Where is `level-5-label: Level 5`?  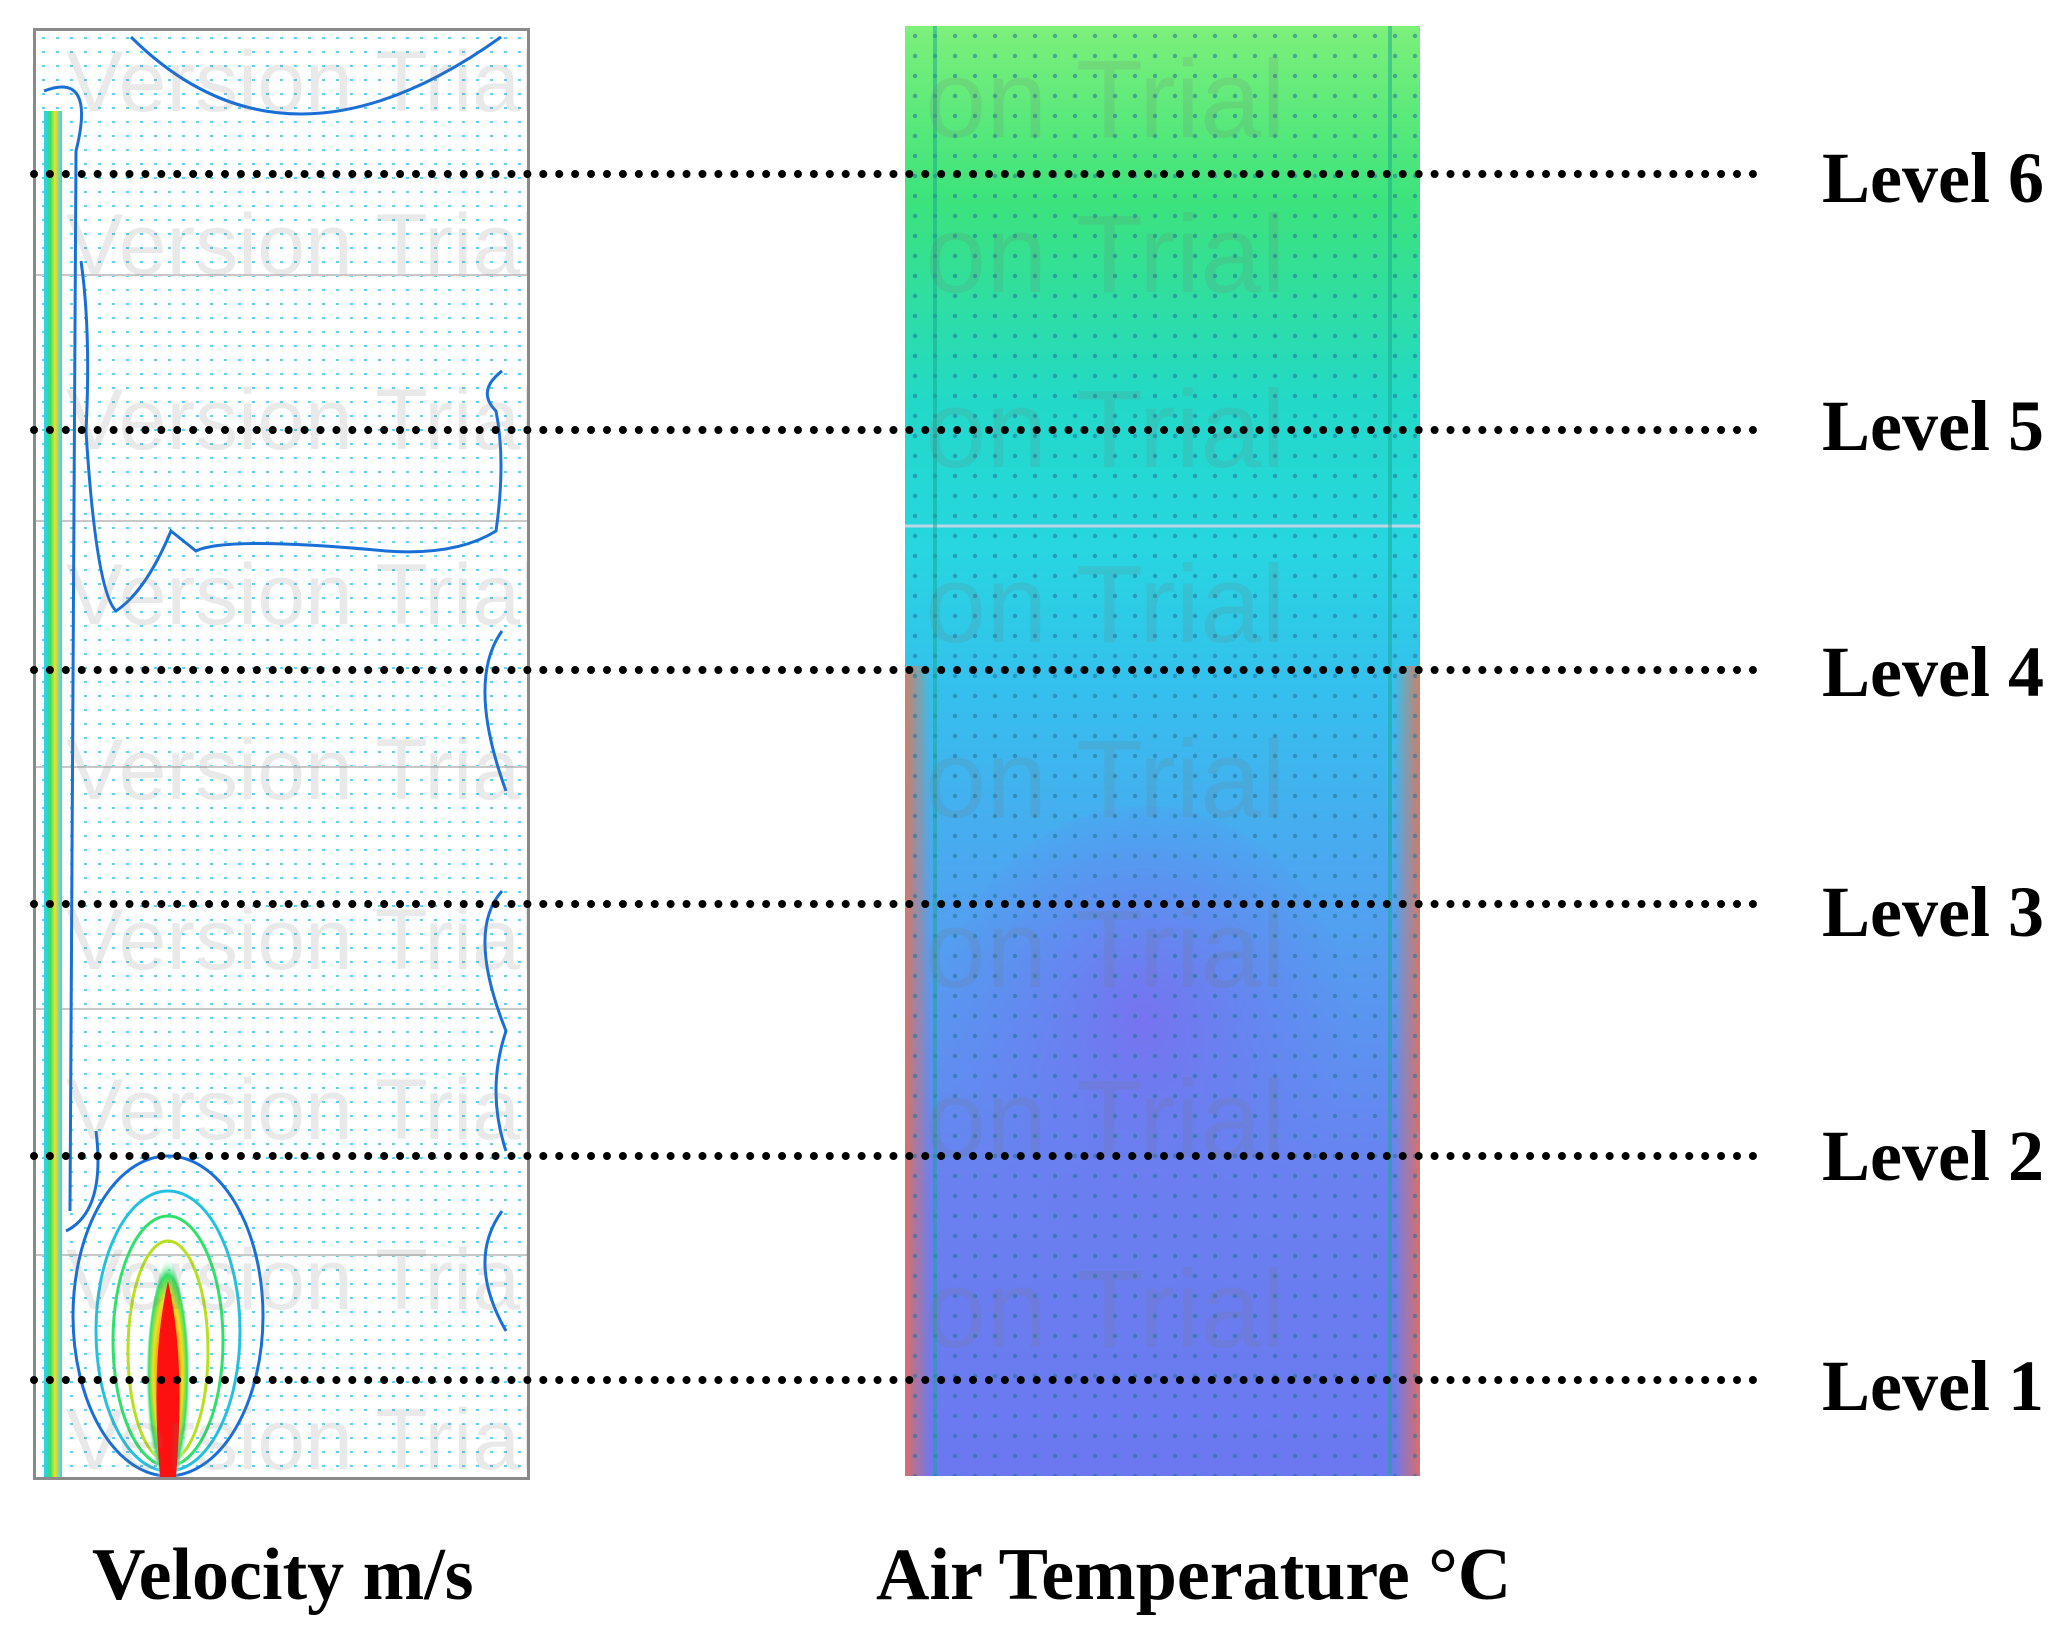
level-5-label: Level 5 is located at coordinates (1933, 426).